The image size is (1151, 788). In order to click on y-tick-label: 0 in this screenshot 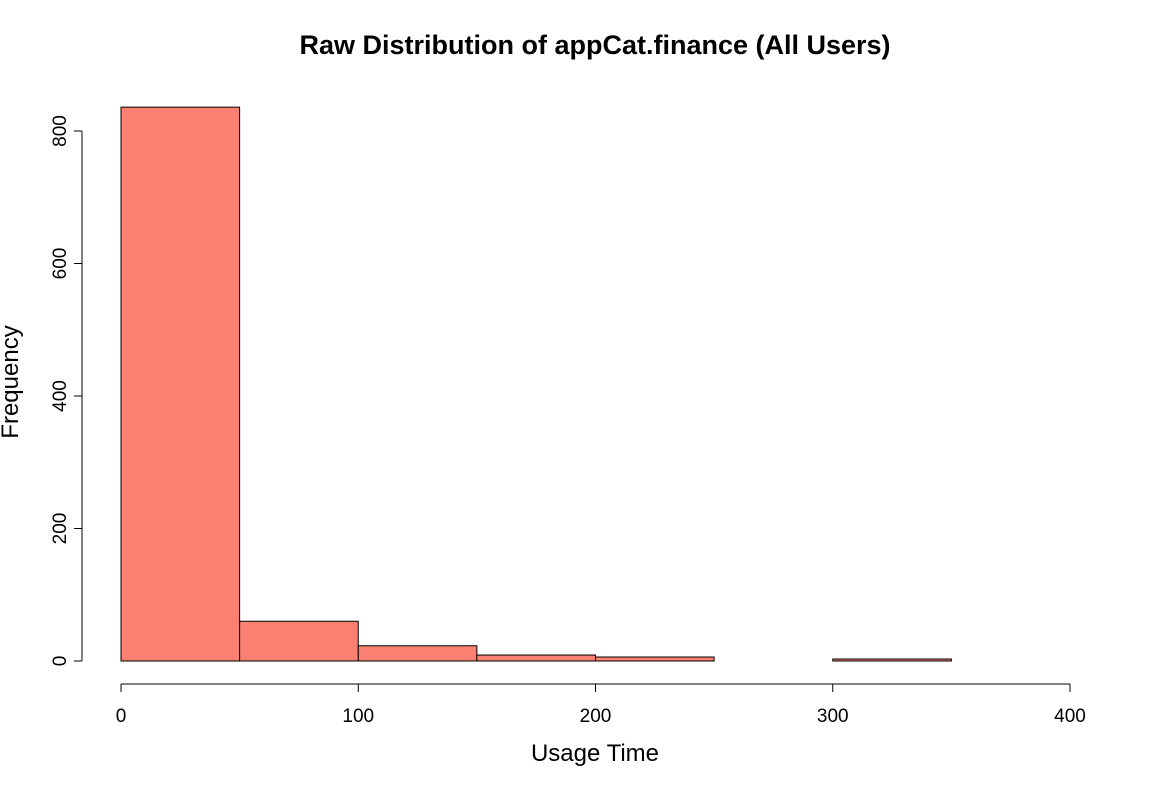, I will do `click(60, 661)`.